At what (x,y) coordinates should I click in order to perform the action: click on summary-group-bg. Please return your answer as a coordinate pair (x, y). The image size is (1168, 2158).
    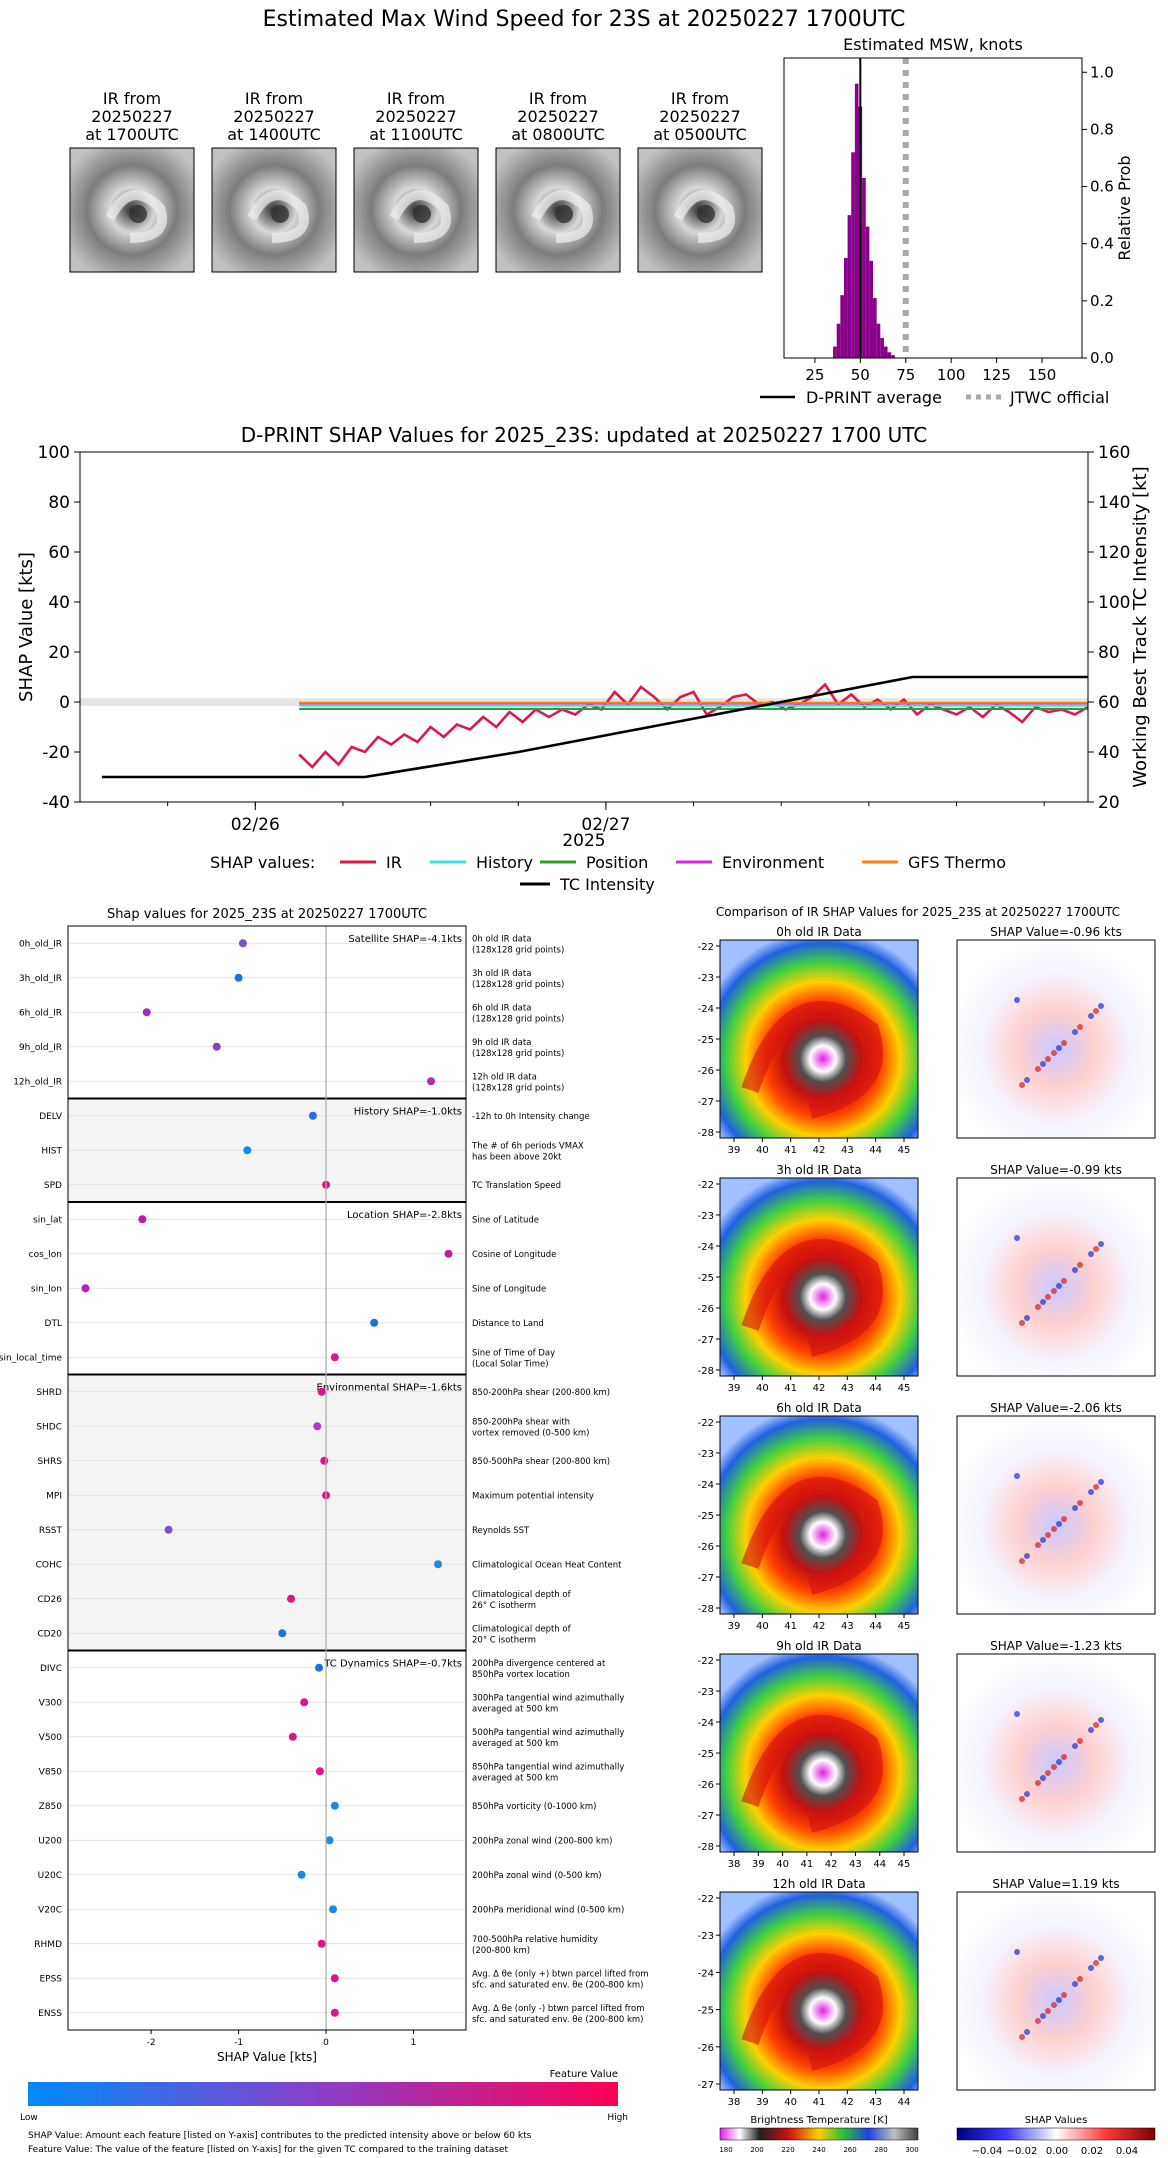
    Looking at the image, I should click on (267, 1512).